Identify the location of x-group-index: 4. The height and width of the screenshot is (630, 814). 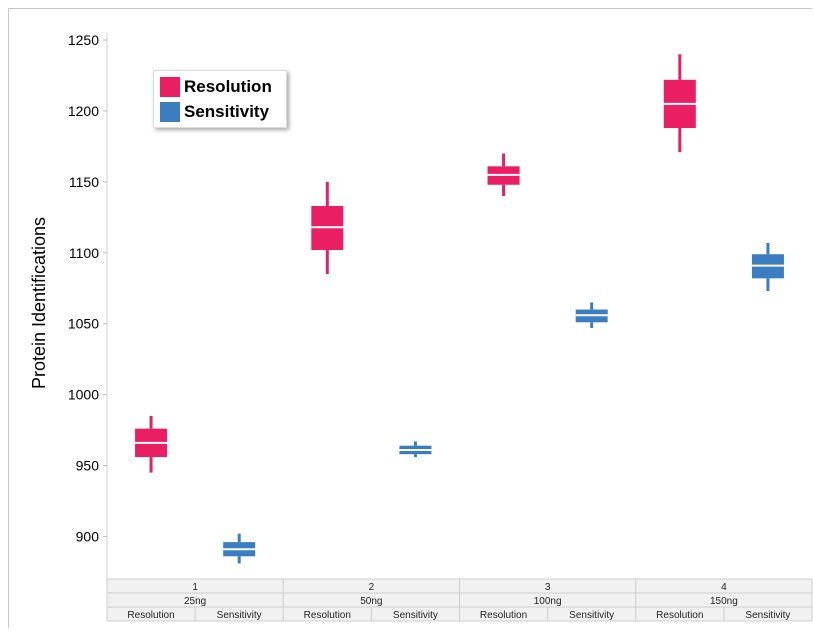
(724, 587).